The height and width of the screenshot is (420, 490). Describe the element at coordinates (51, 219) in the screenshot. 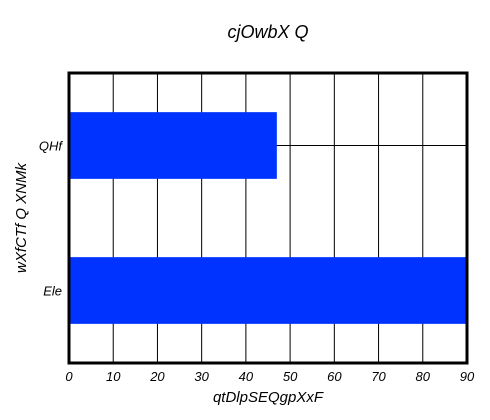

I see `y-tick-labels: QHf Ele` at that location.